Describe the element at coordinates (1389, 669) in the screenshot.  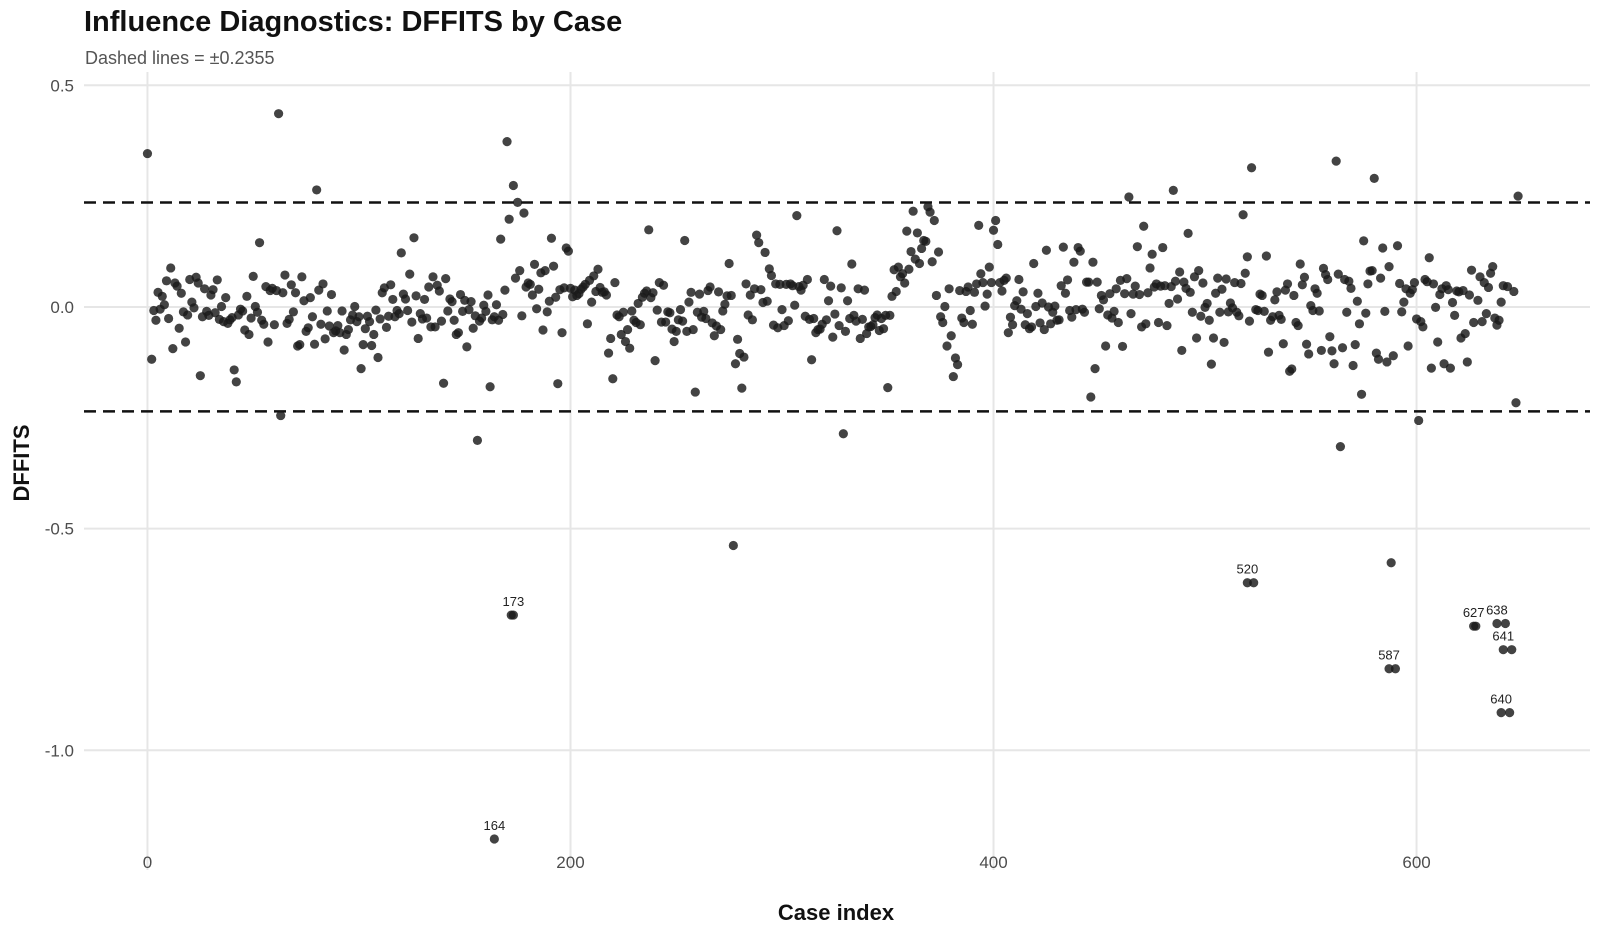
I see `labeled-point` at that location.